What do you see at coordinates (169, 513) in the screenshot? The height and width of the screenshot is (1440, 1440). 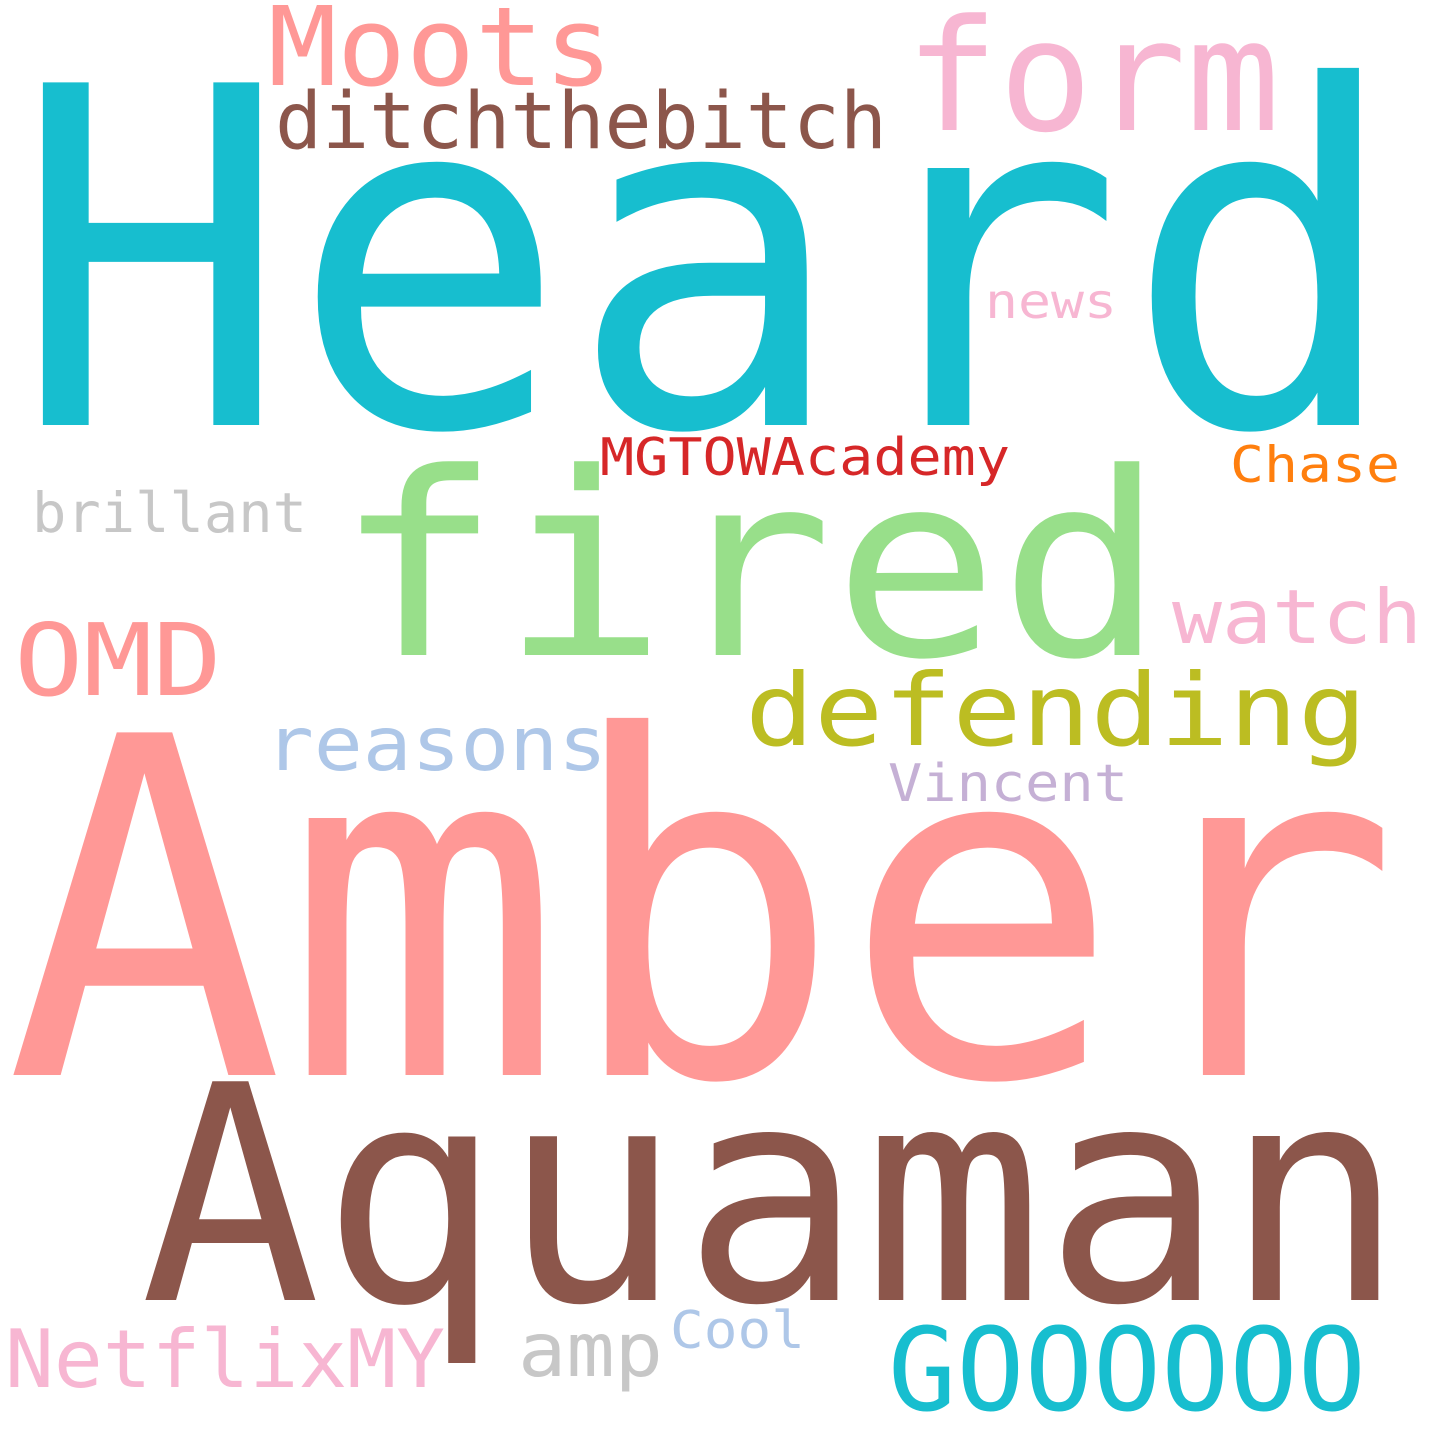 I see `word-brillant: brillant` at bounding box center [169, 513].